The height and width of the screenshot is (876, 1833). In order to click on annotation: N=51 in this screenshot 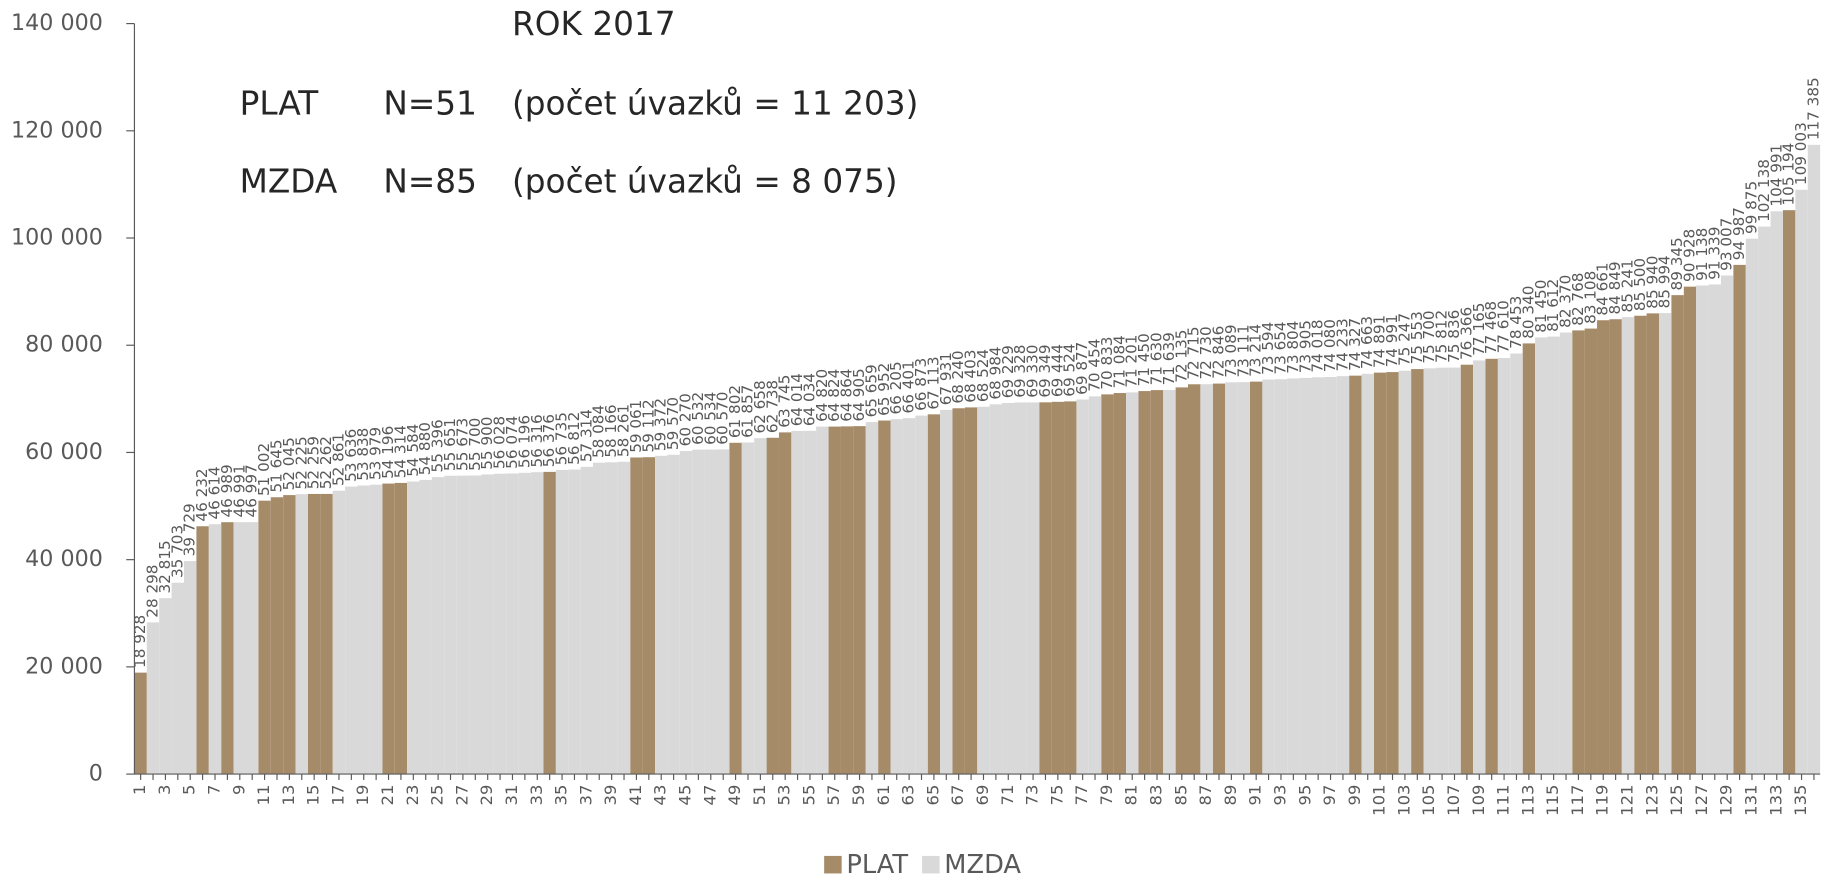, I will do `click(430, 103)`.